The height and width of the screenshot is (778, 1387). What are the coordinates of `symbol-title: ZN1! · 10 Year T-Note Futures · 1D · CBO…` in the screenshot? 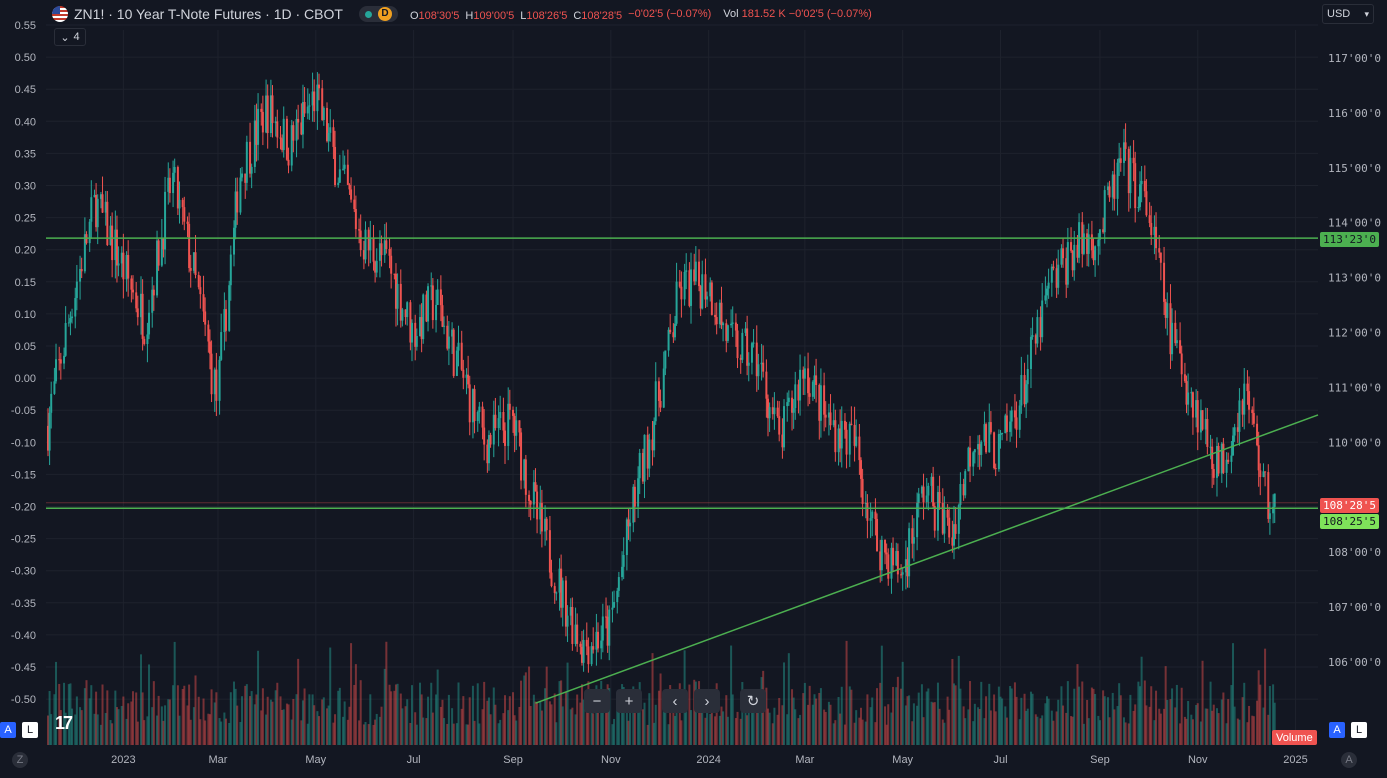 It's located at (208, 14).